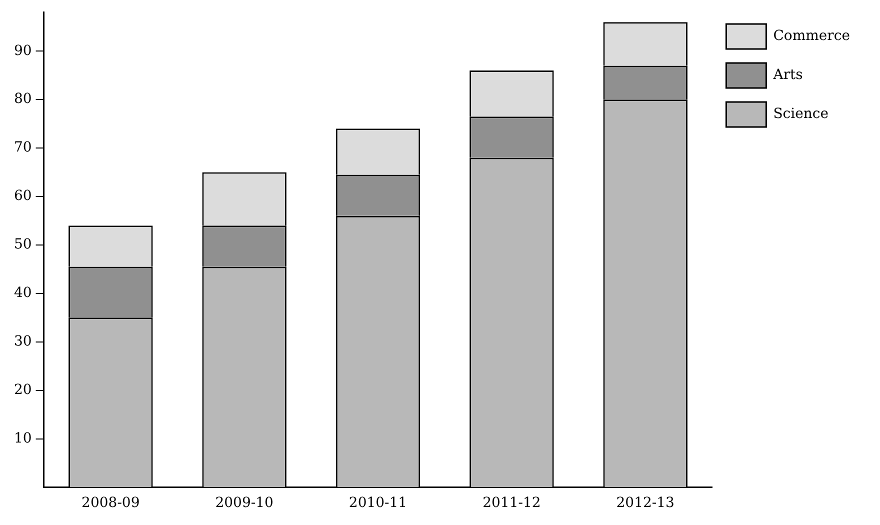 This screenshot has width=880, height=525. I want to click on x-tick-label: 2011-12, so click(511, 503).